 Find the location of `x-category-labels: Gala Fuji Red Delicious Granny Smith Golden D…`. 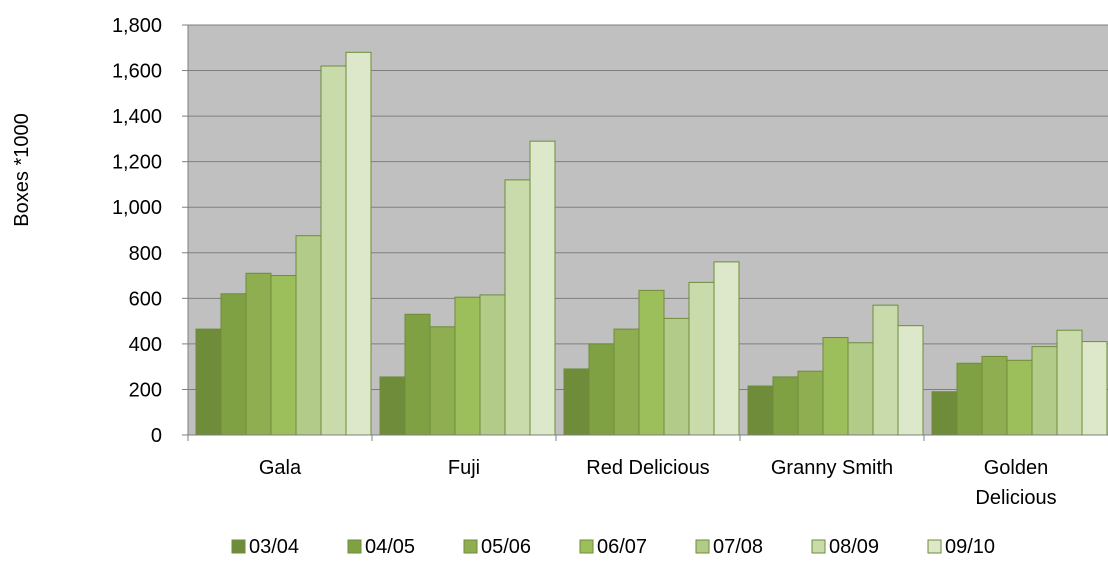

x-category-labels: Gala Fuji Red Delicious Granny Smith Golden D… is located at coordinates (658, 483).